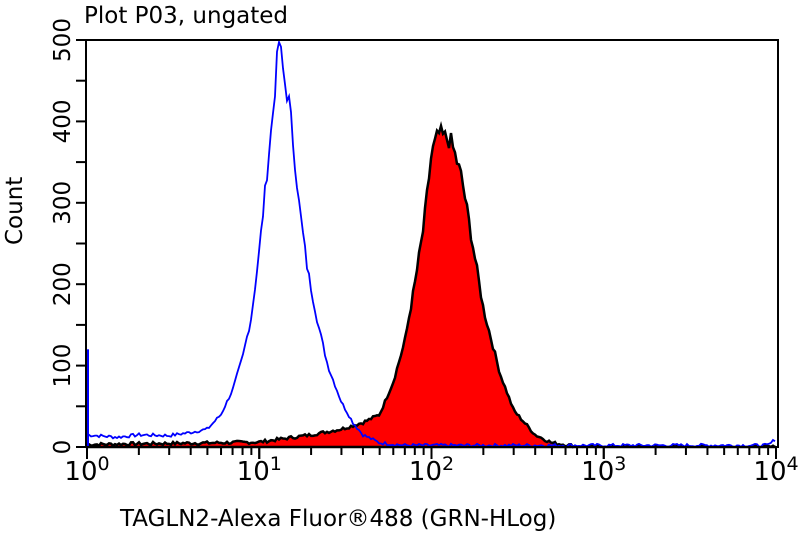 This screenshot has height=540, width=800. Describe the element at coordinates (603, 470) in the screenshot. I see `x-tick-label: 103` at that location.